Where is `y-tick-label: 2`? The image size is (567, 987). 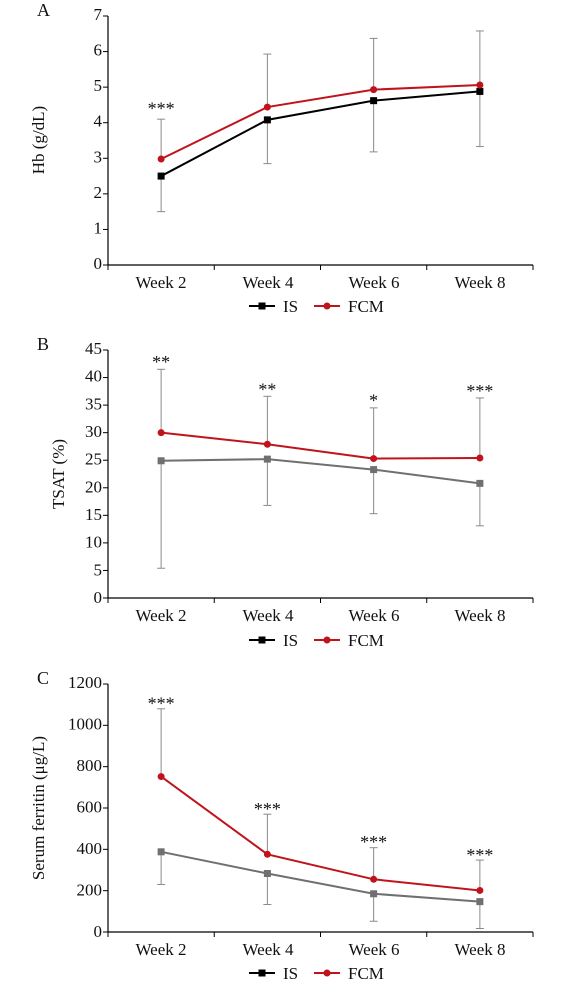 y-tick-label: 2 is located at coordinates (98, 192).